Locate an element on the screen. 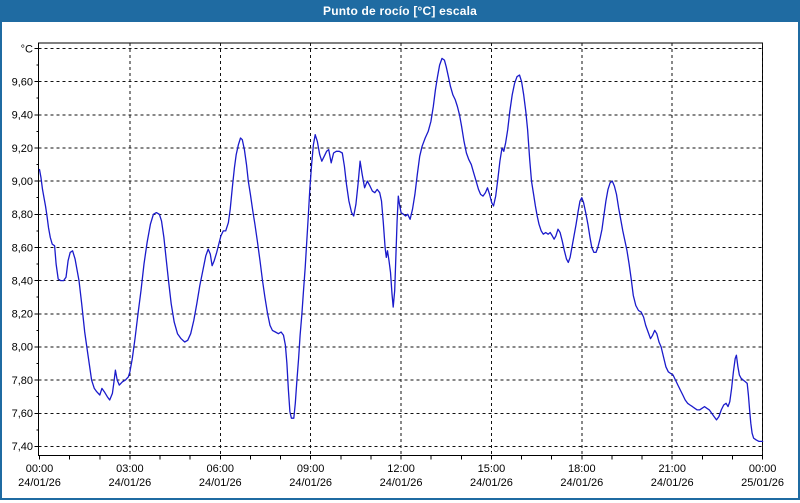 Image resolution: width=800 pixels, height=503 pixels. y-tick-label: 7,60 is located at coordinates (22, 414).